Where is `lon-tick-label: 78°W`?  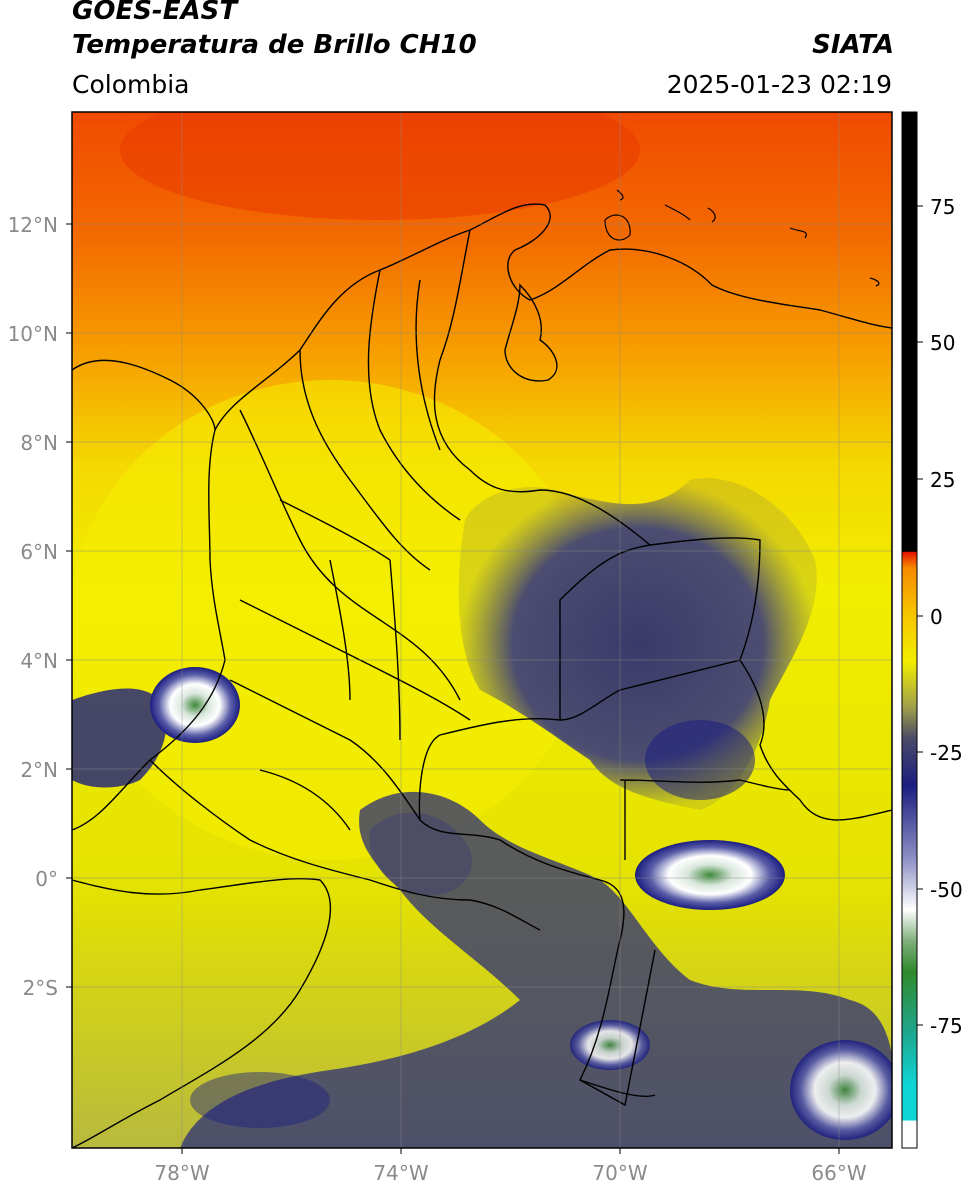
lon-tick-label: 78°W is located at coordinates (181, 1173).